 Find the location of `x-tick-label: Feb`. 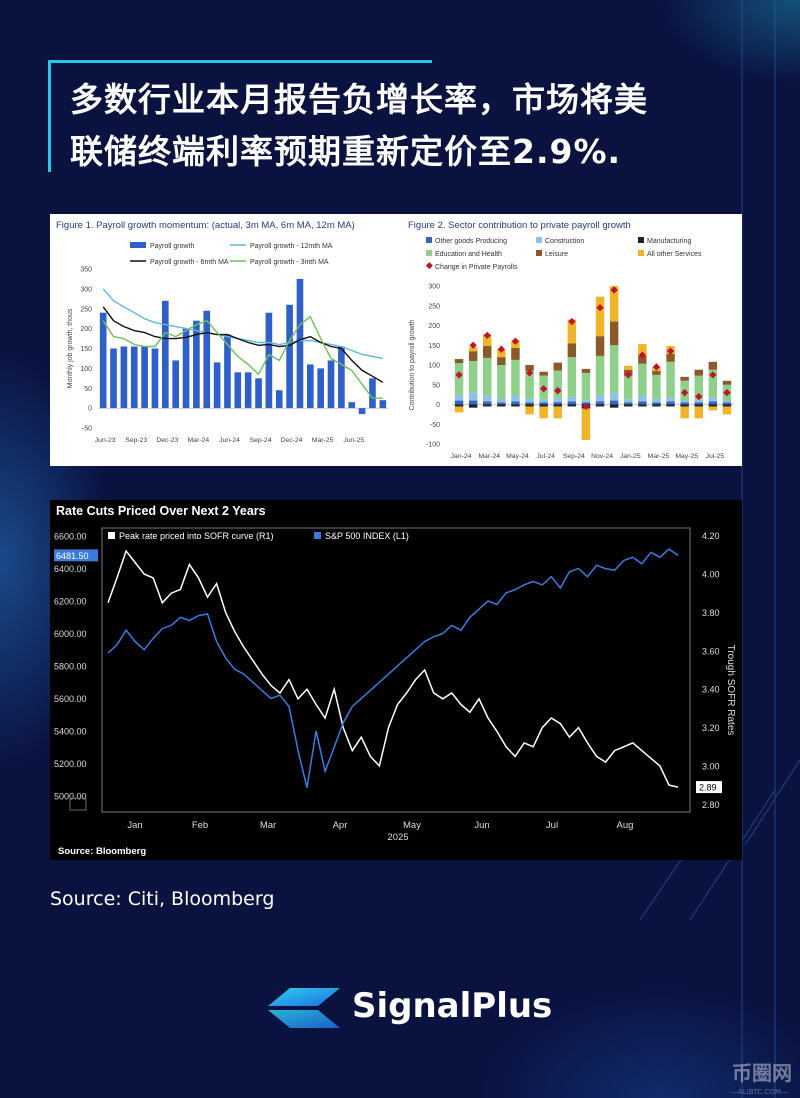

x-tick-label: Feb is located at coordinates (200, 825).